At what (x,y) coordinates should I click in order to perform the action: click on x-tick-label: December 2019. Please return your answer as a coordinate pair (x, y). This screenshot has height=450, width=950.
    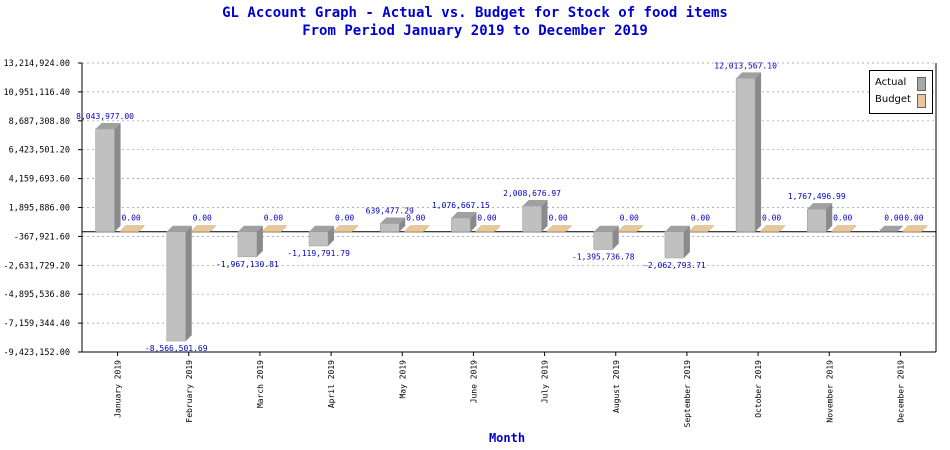
    Looking at the image, I should click on (900, 391).